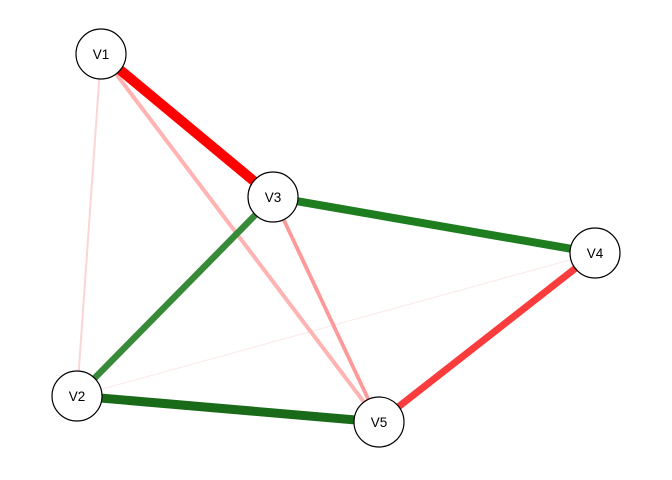  What do you see at coordinates (228, 409) in the screenshot?
I see `edge-V2-V5` at bounding box center [228, 409].